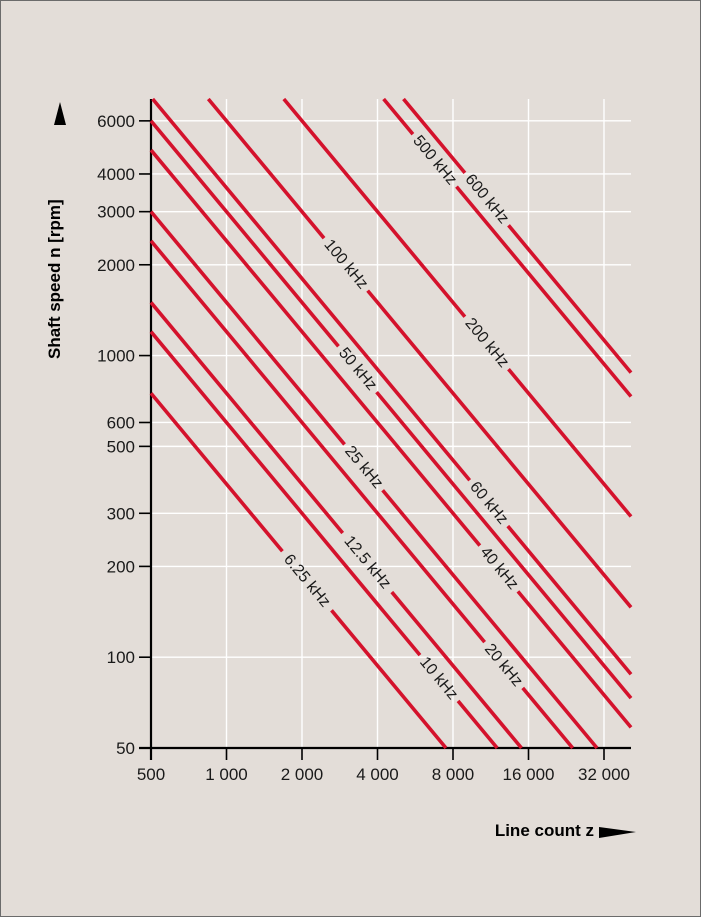 This screenshot has height=918, width=701. I want to click on frequency-label: 60 kHz, so click(488, 503).